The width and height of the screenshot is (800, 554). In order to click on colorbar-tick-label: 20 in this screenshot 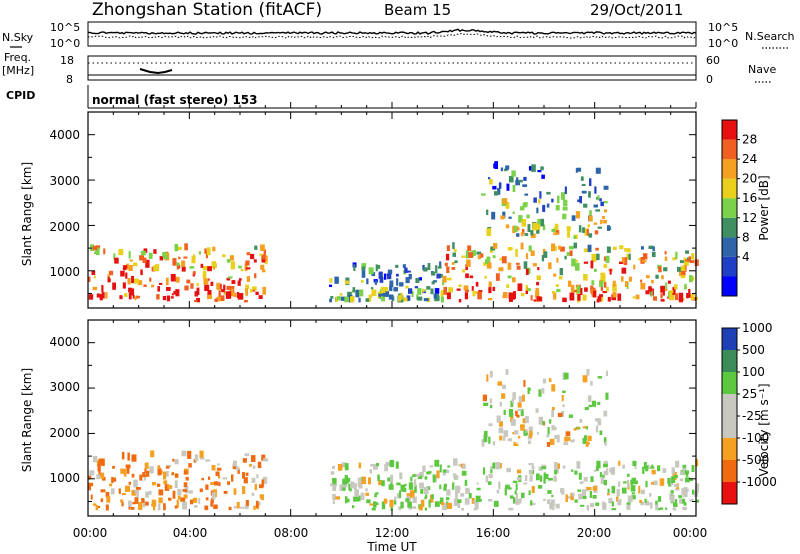, I will do `click(749, 179)`.